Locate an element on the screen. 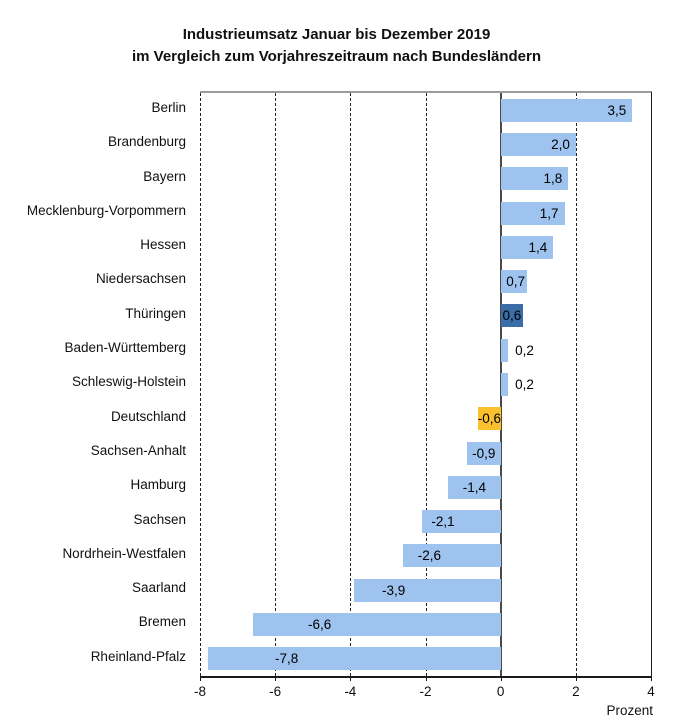  category-label-Niedersachsen: Niedersachsen is located at coordinates (140, 279).